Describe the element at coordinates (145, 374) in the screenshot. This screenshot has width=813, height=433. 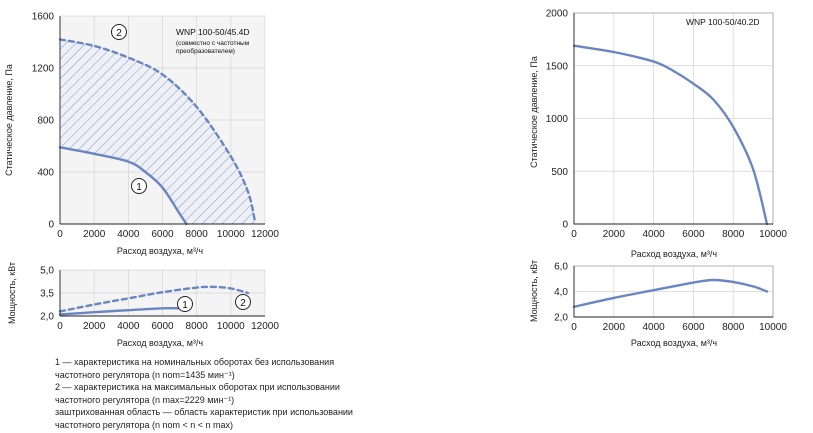
I see `legend-line-1b: частотного регулятора (n nom=1435 мин⁻¹)` at that location.